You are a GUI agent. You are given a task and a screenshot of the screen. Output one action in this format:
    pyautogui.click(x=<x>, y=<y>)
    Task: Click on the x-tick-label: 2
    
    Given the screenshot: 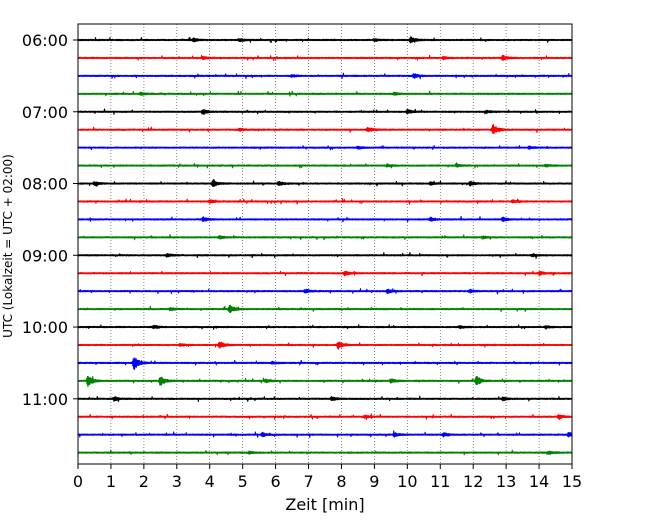 What is the action you would take?
    pyautogui.click(x=144, y=481)
    